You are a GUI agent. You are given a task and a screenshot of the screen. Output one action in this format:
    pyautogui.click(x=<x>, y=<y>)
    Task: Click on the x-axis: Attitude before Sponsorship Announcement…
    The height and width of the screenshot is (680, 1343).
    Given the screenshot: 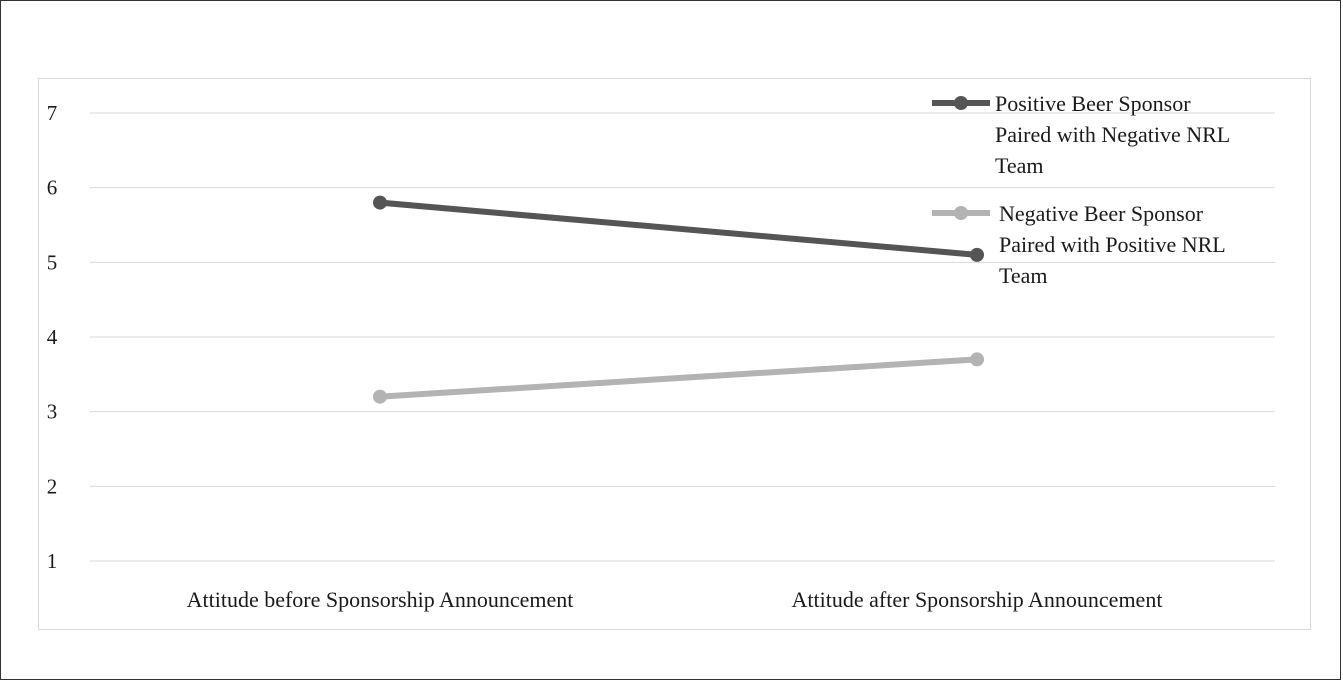 What is the action you would take?
    pyautogui.click(x=675, y=599)
    